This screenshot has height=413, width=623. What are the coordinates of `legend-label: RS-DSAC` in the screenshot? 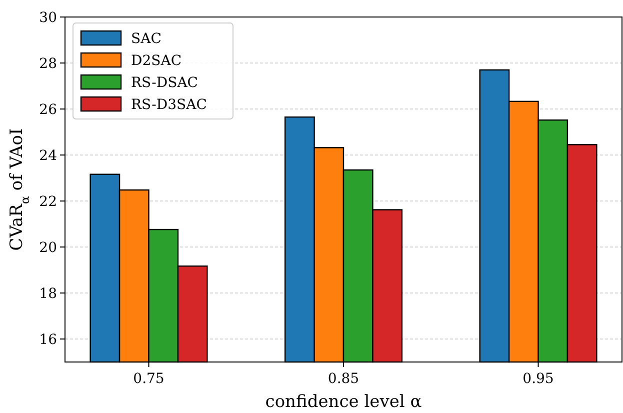 It's located at (164, 82).